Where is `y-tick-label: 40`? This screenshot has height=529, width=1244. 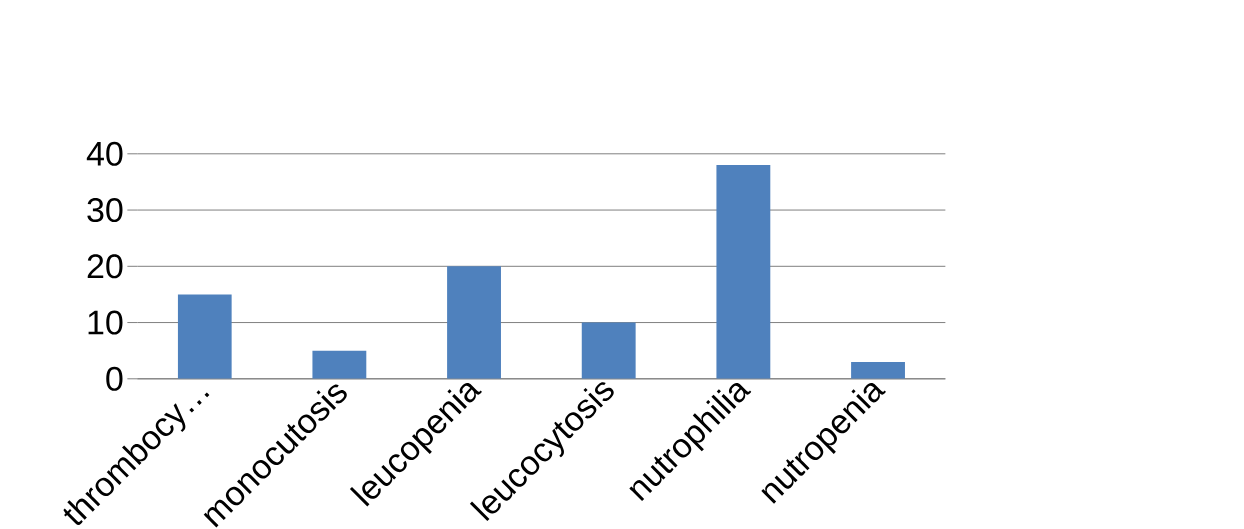 y-tick-label: 40 is located at coordinates (104, 153).